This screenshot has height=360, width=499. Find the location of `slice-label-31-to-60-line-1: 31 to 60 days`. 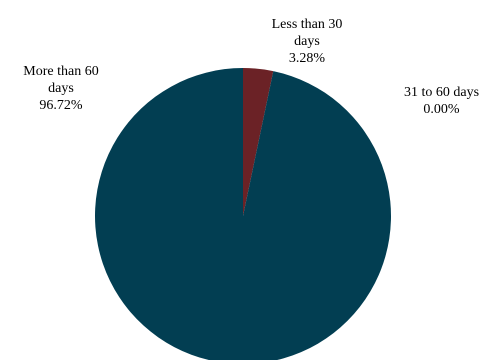

slice-label-31-to-60-line-1: 31 to 60 days is located at coordinates (441, 92).